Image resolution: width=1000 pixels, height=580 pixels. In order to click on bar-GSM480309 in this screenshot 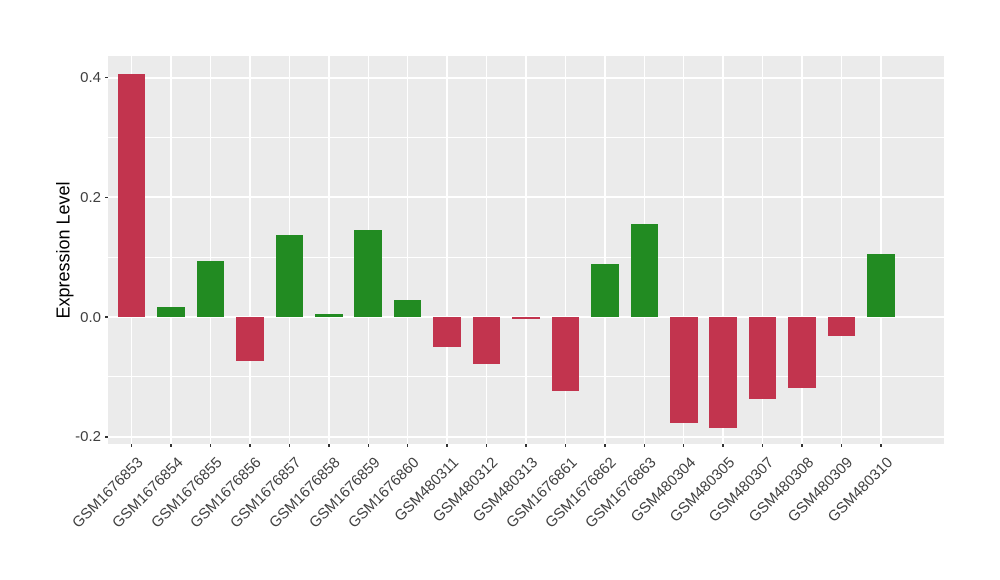, I will do `click(841, 326)`.